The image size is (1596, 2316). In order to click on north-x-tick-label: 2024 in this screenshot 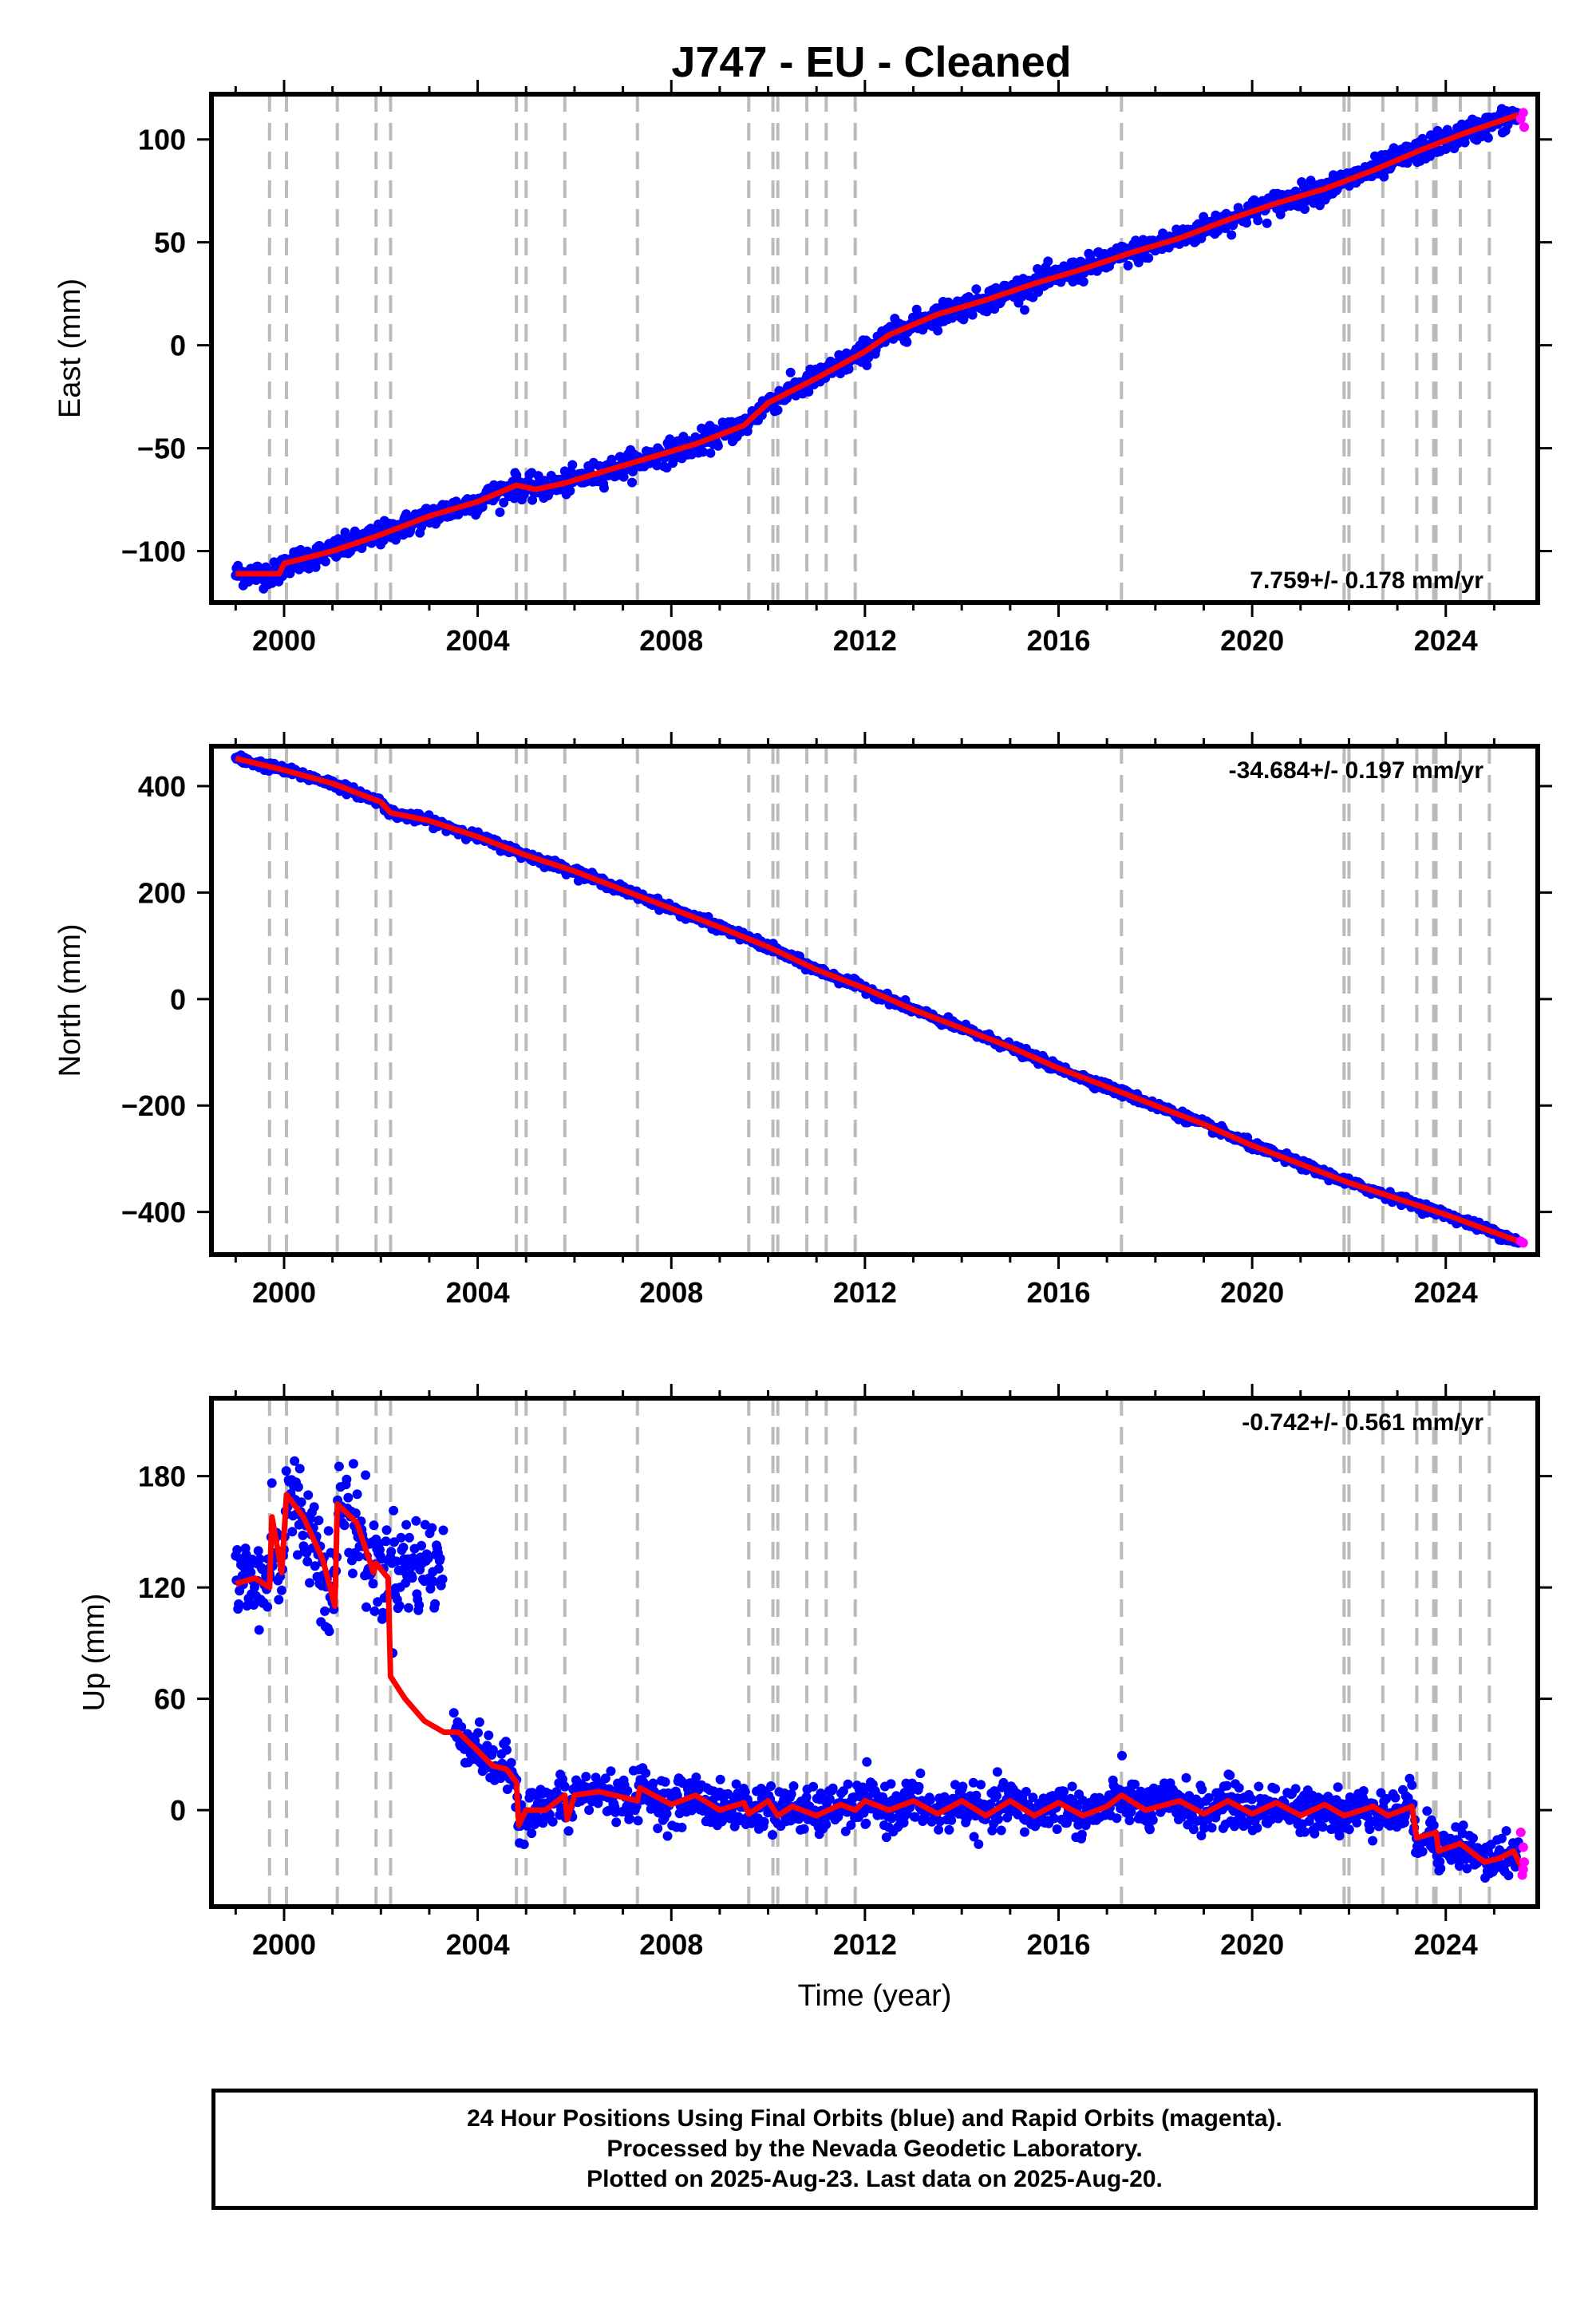, I will do `click(1446, 1292)`.